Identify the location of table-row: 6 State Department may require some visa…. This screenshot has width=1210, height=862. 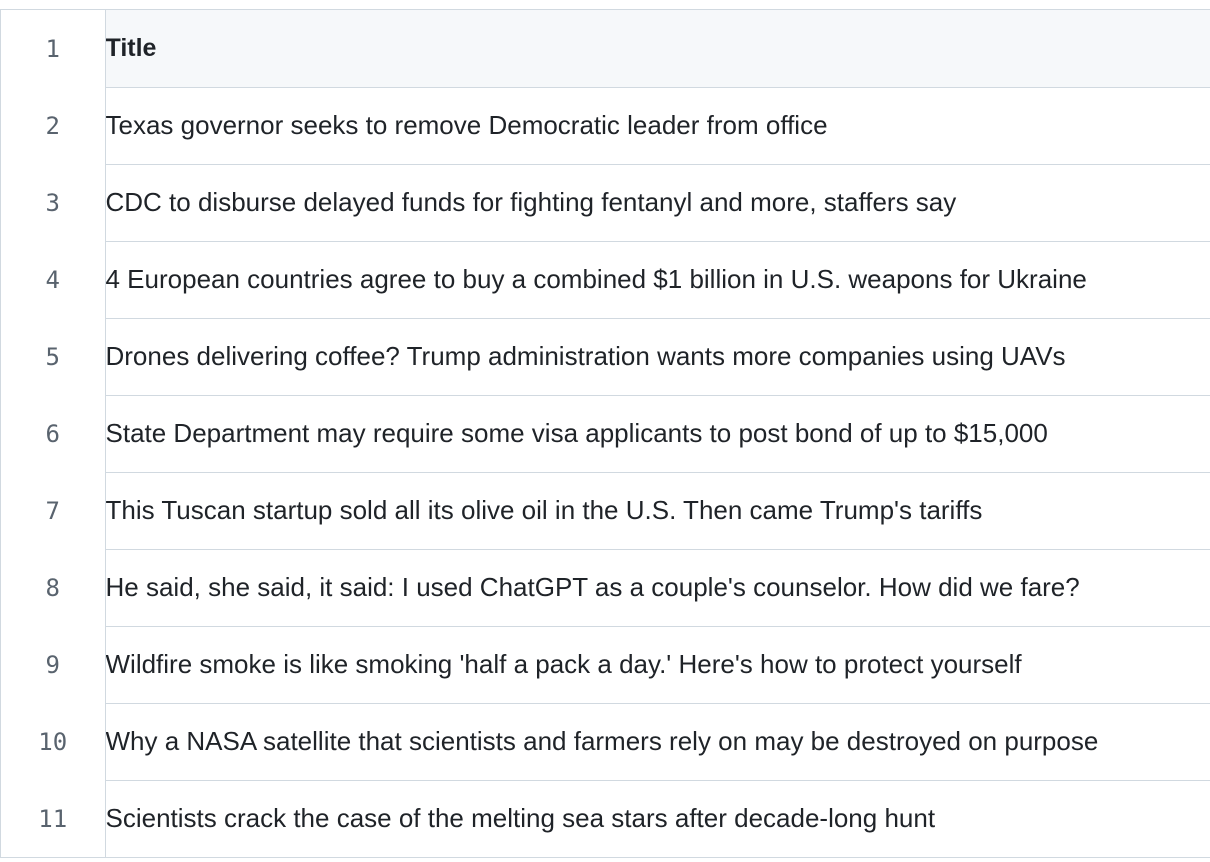
(605, 434).